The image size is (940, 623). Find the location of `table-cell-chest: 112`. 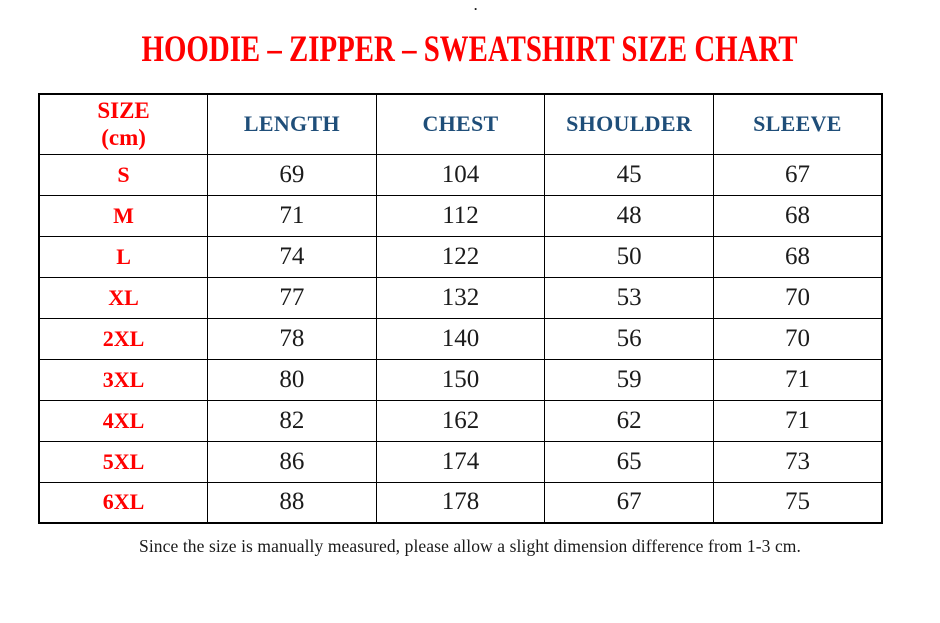

table-cell-chest: 112 is located at coordinates (460, 215).